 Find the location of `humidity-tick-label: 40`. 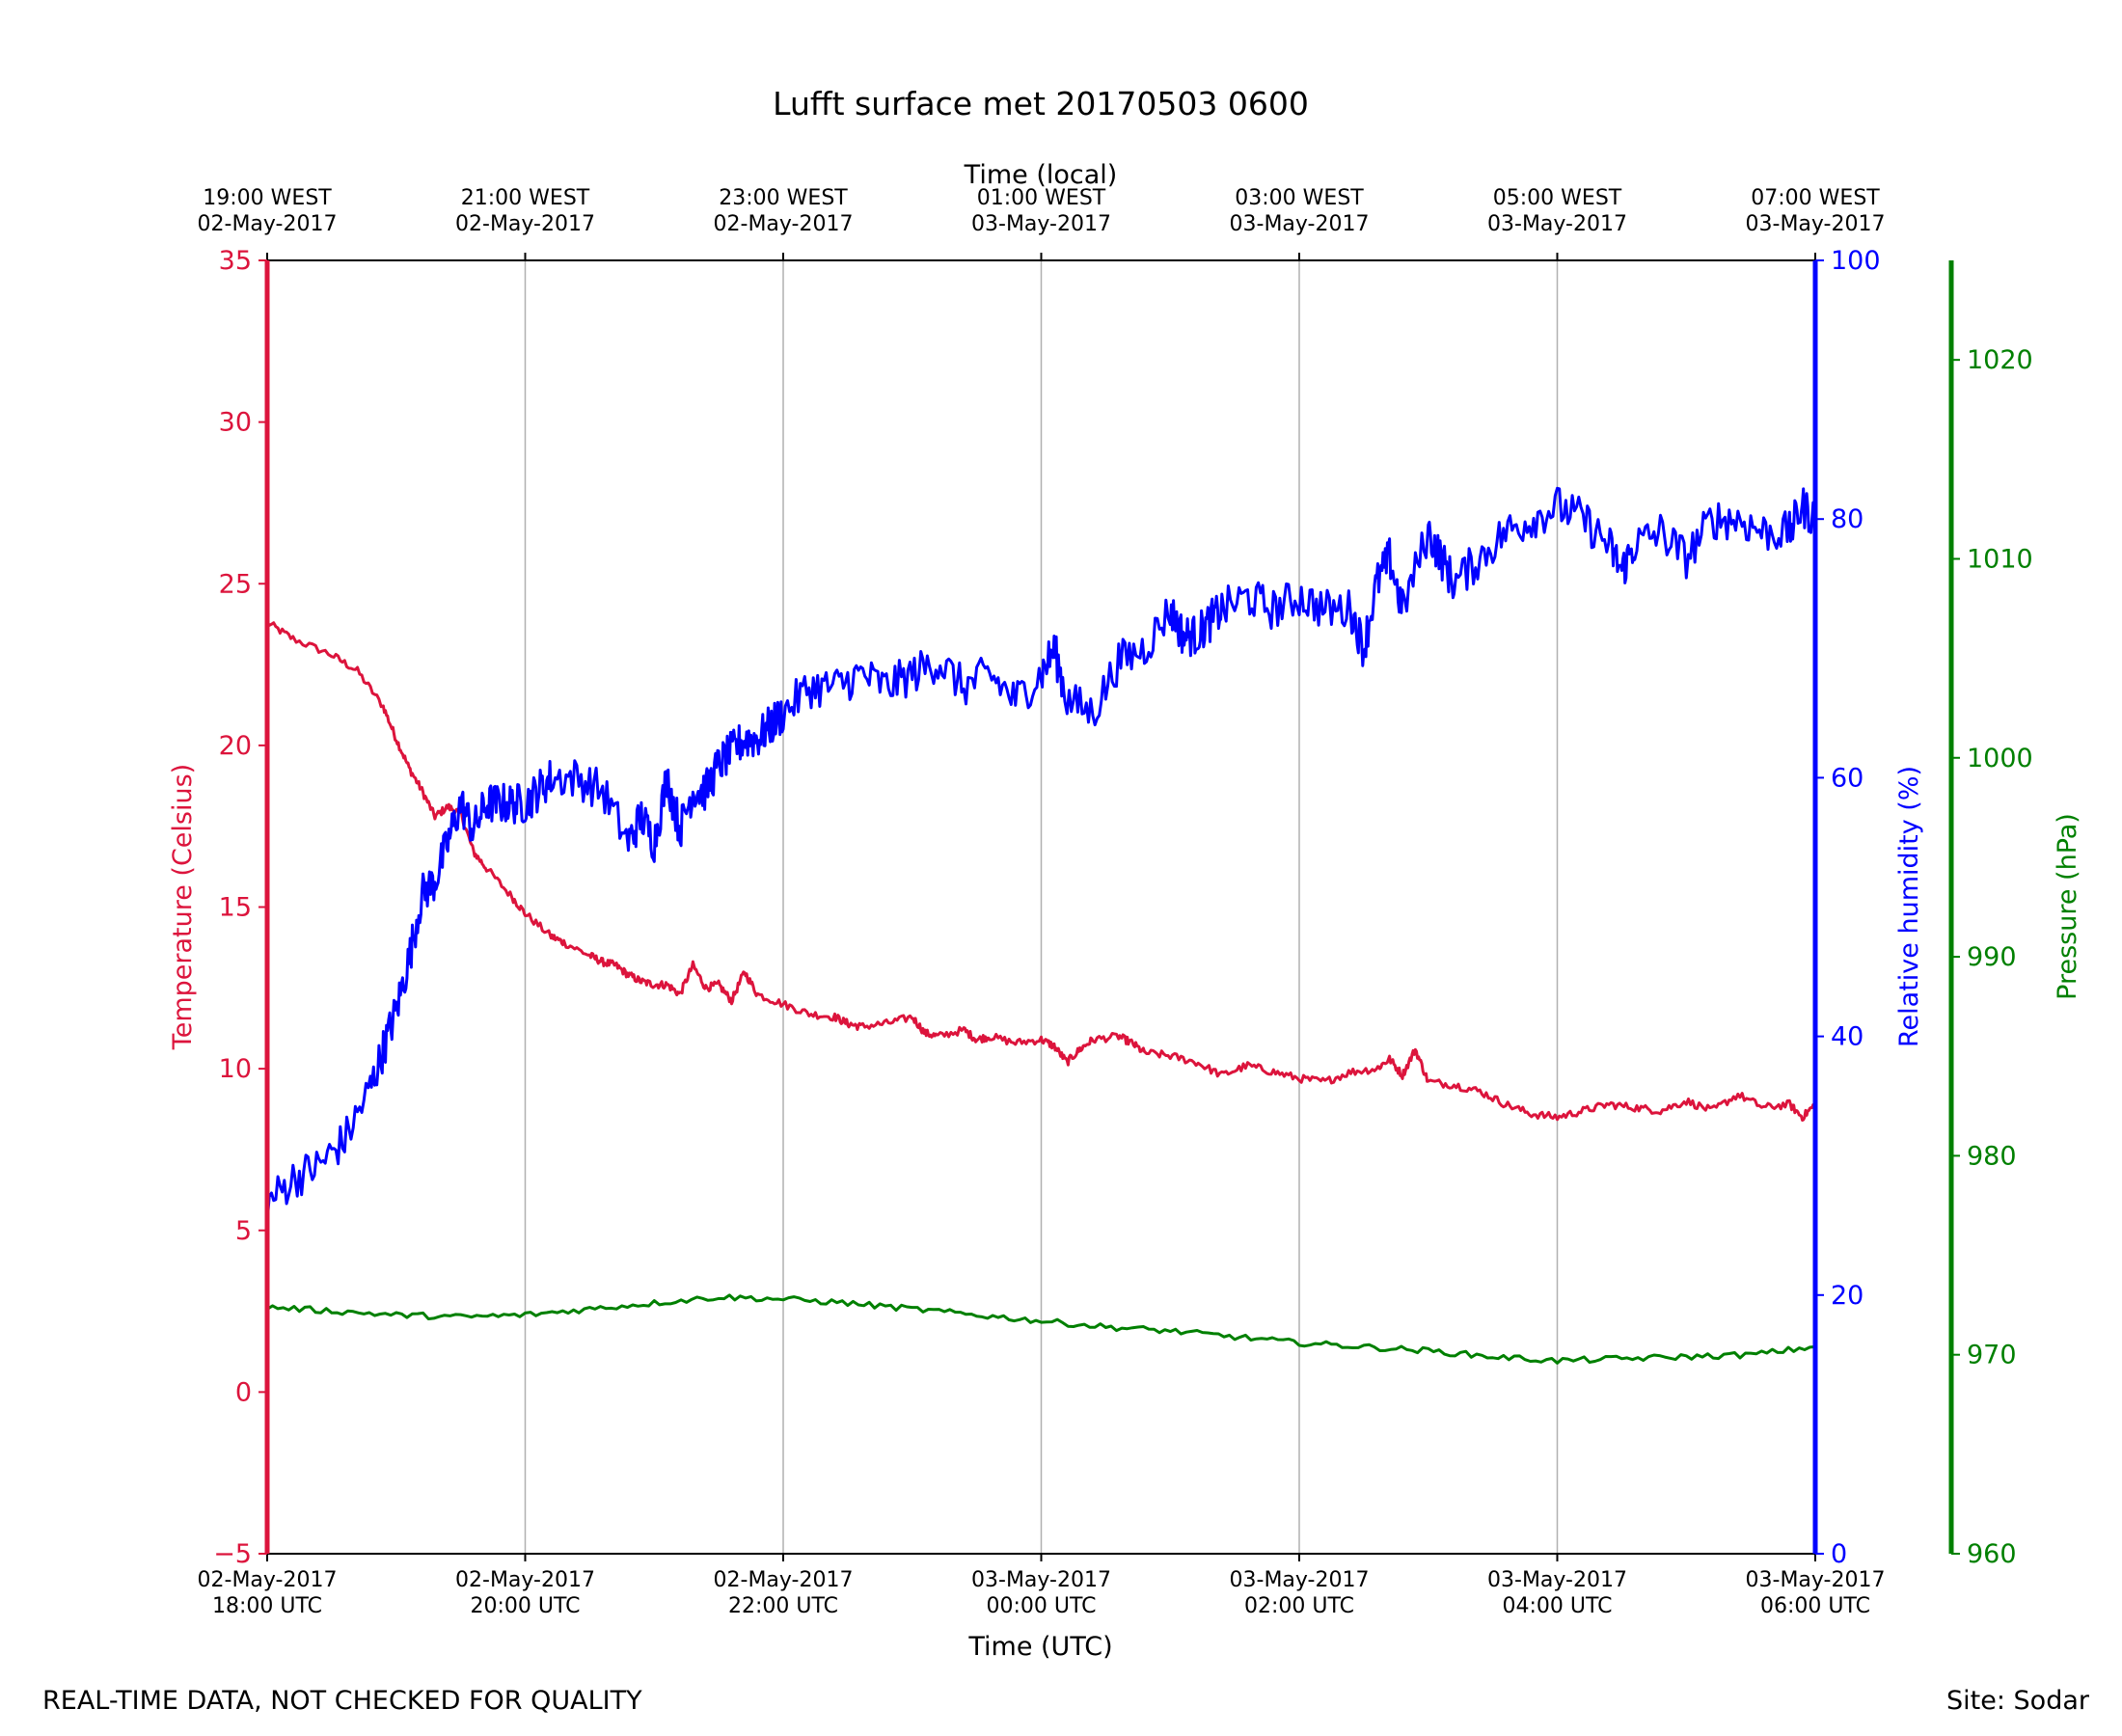

humidity-tick-label: 40 is located at coordinates (1848, 1037).